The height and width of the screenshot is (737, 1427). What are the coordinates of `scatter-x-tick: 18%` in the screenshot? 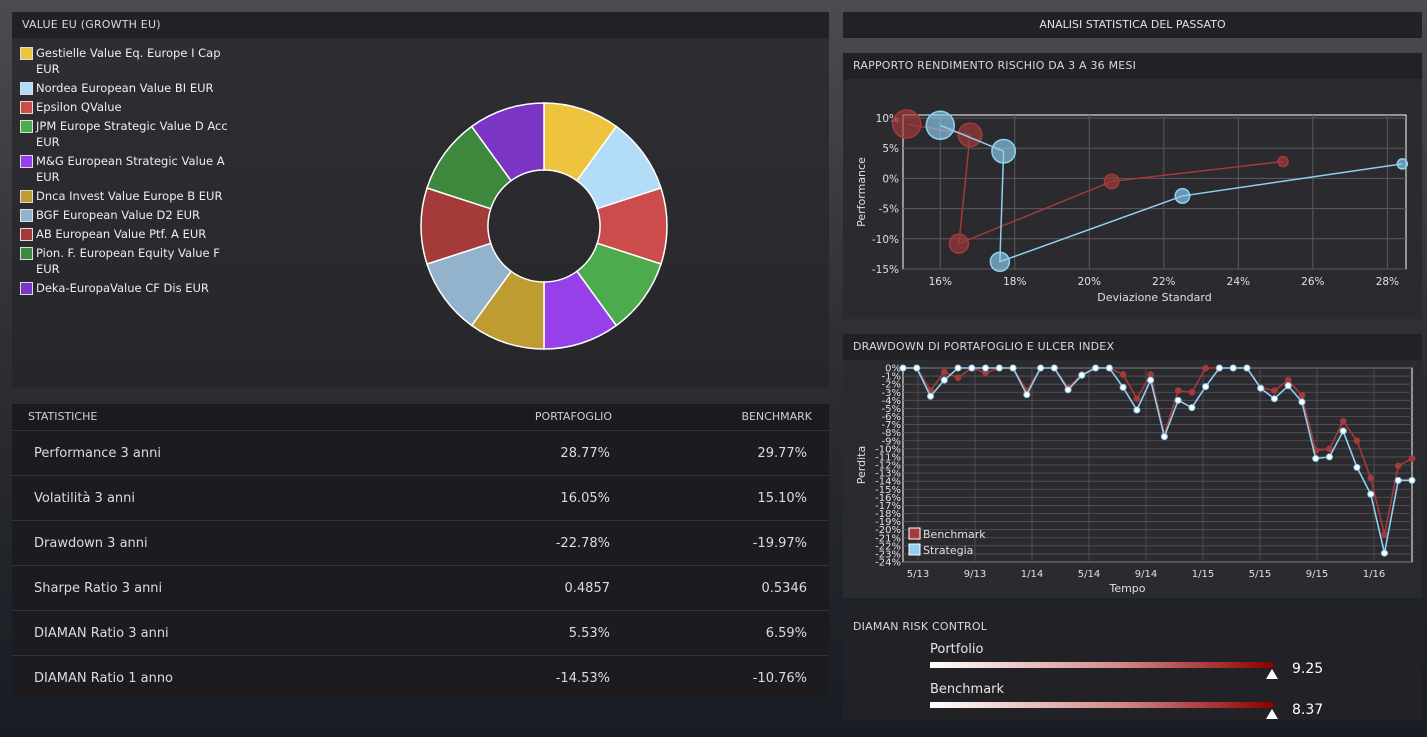 It's located at (1014, 282).